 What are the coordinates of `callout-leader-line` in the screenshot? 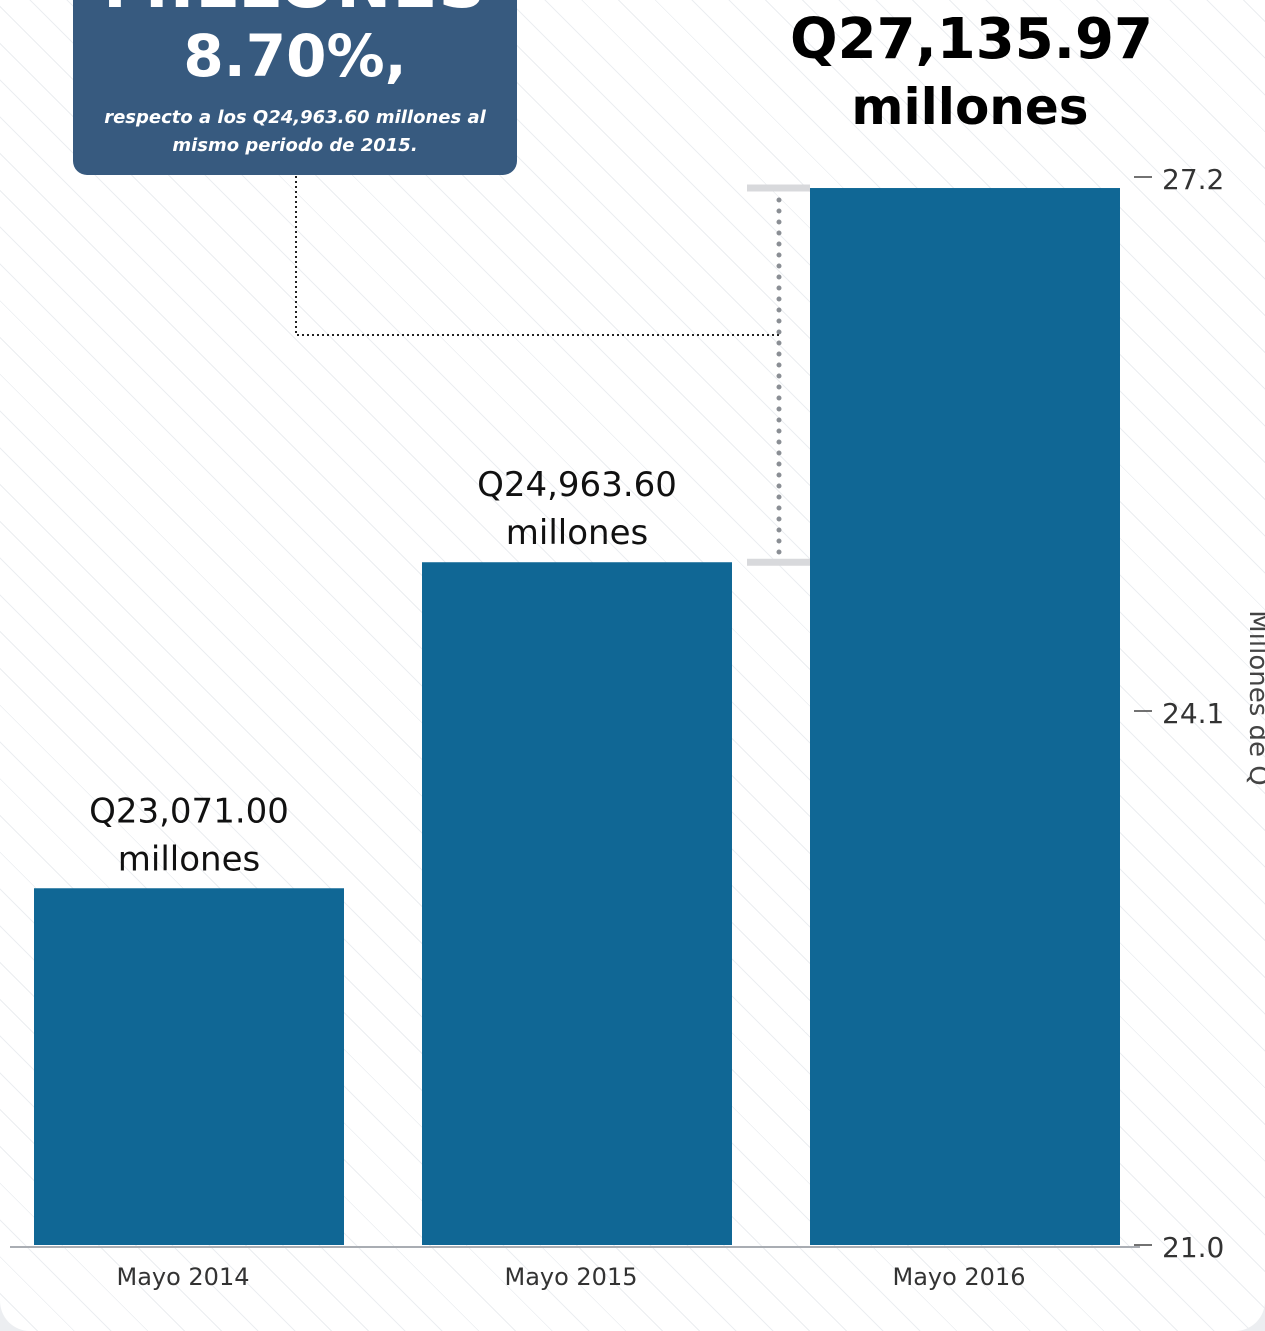 It's located at (537, 256).